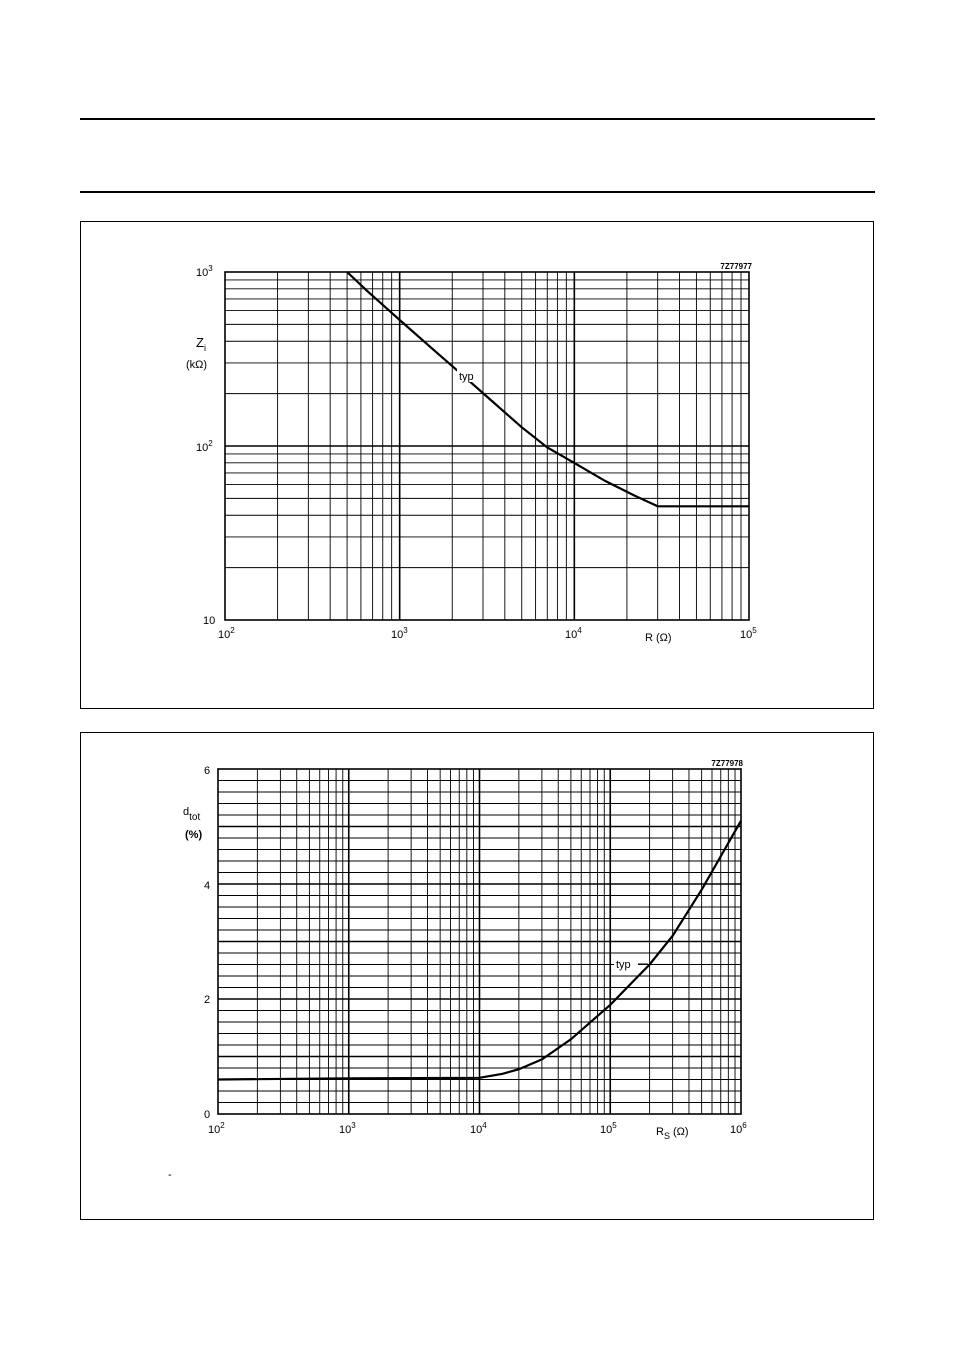  I want to click on y-axis-unit: (kΩ), so click(196, 365).